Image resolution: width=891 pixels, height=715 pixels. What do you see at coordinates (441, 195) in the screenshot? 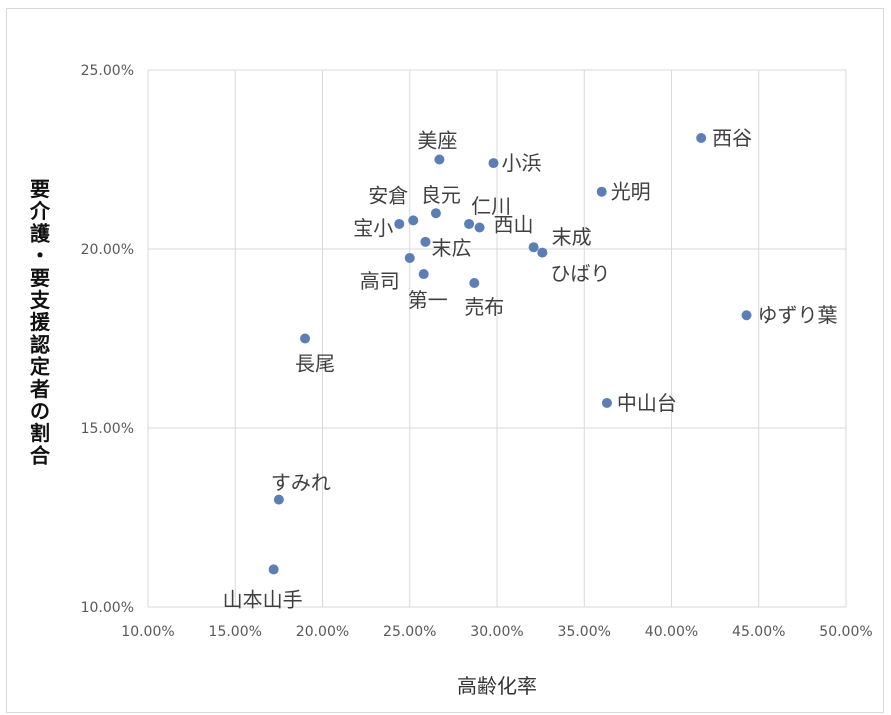
I see `point-label: 良元` at bounding box center [441, 195].